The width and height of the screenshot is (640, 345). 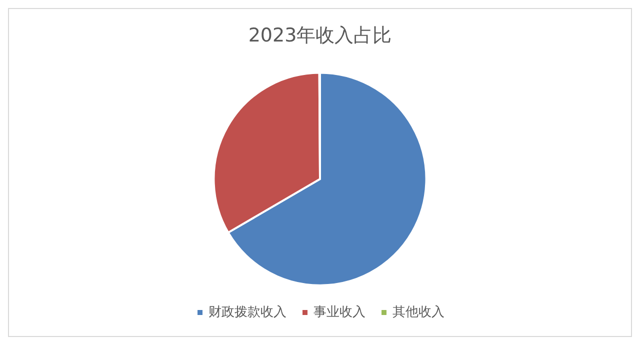 What do you see at coordinates (320, 35) in the screenshot?
I see `chart-title: 2023年收入占比` at bounding box center [320, 35].